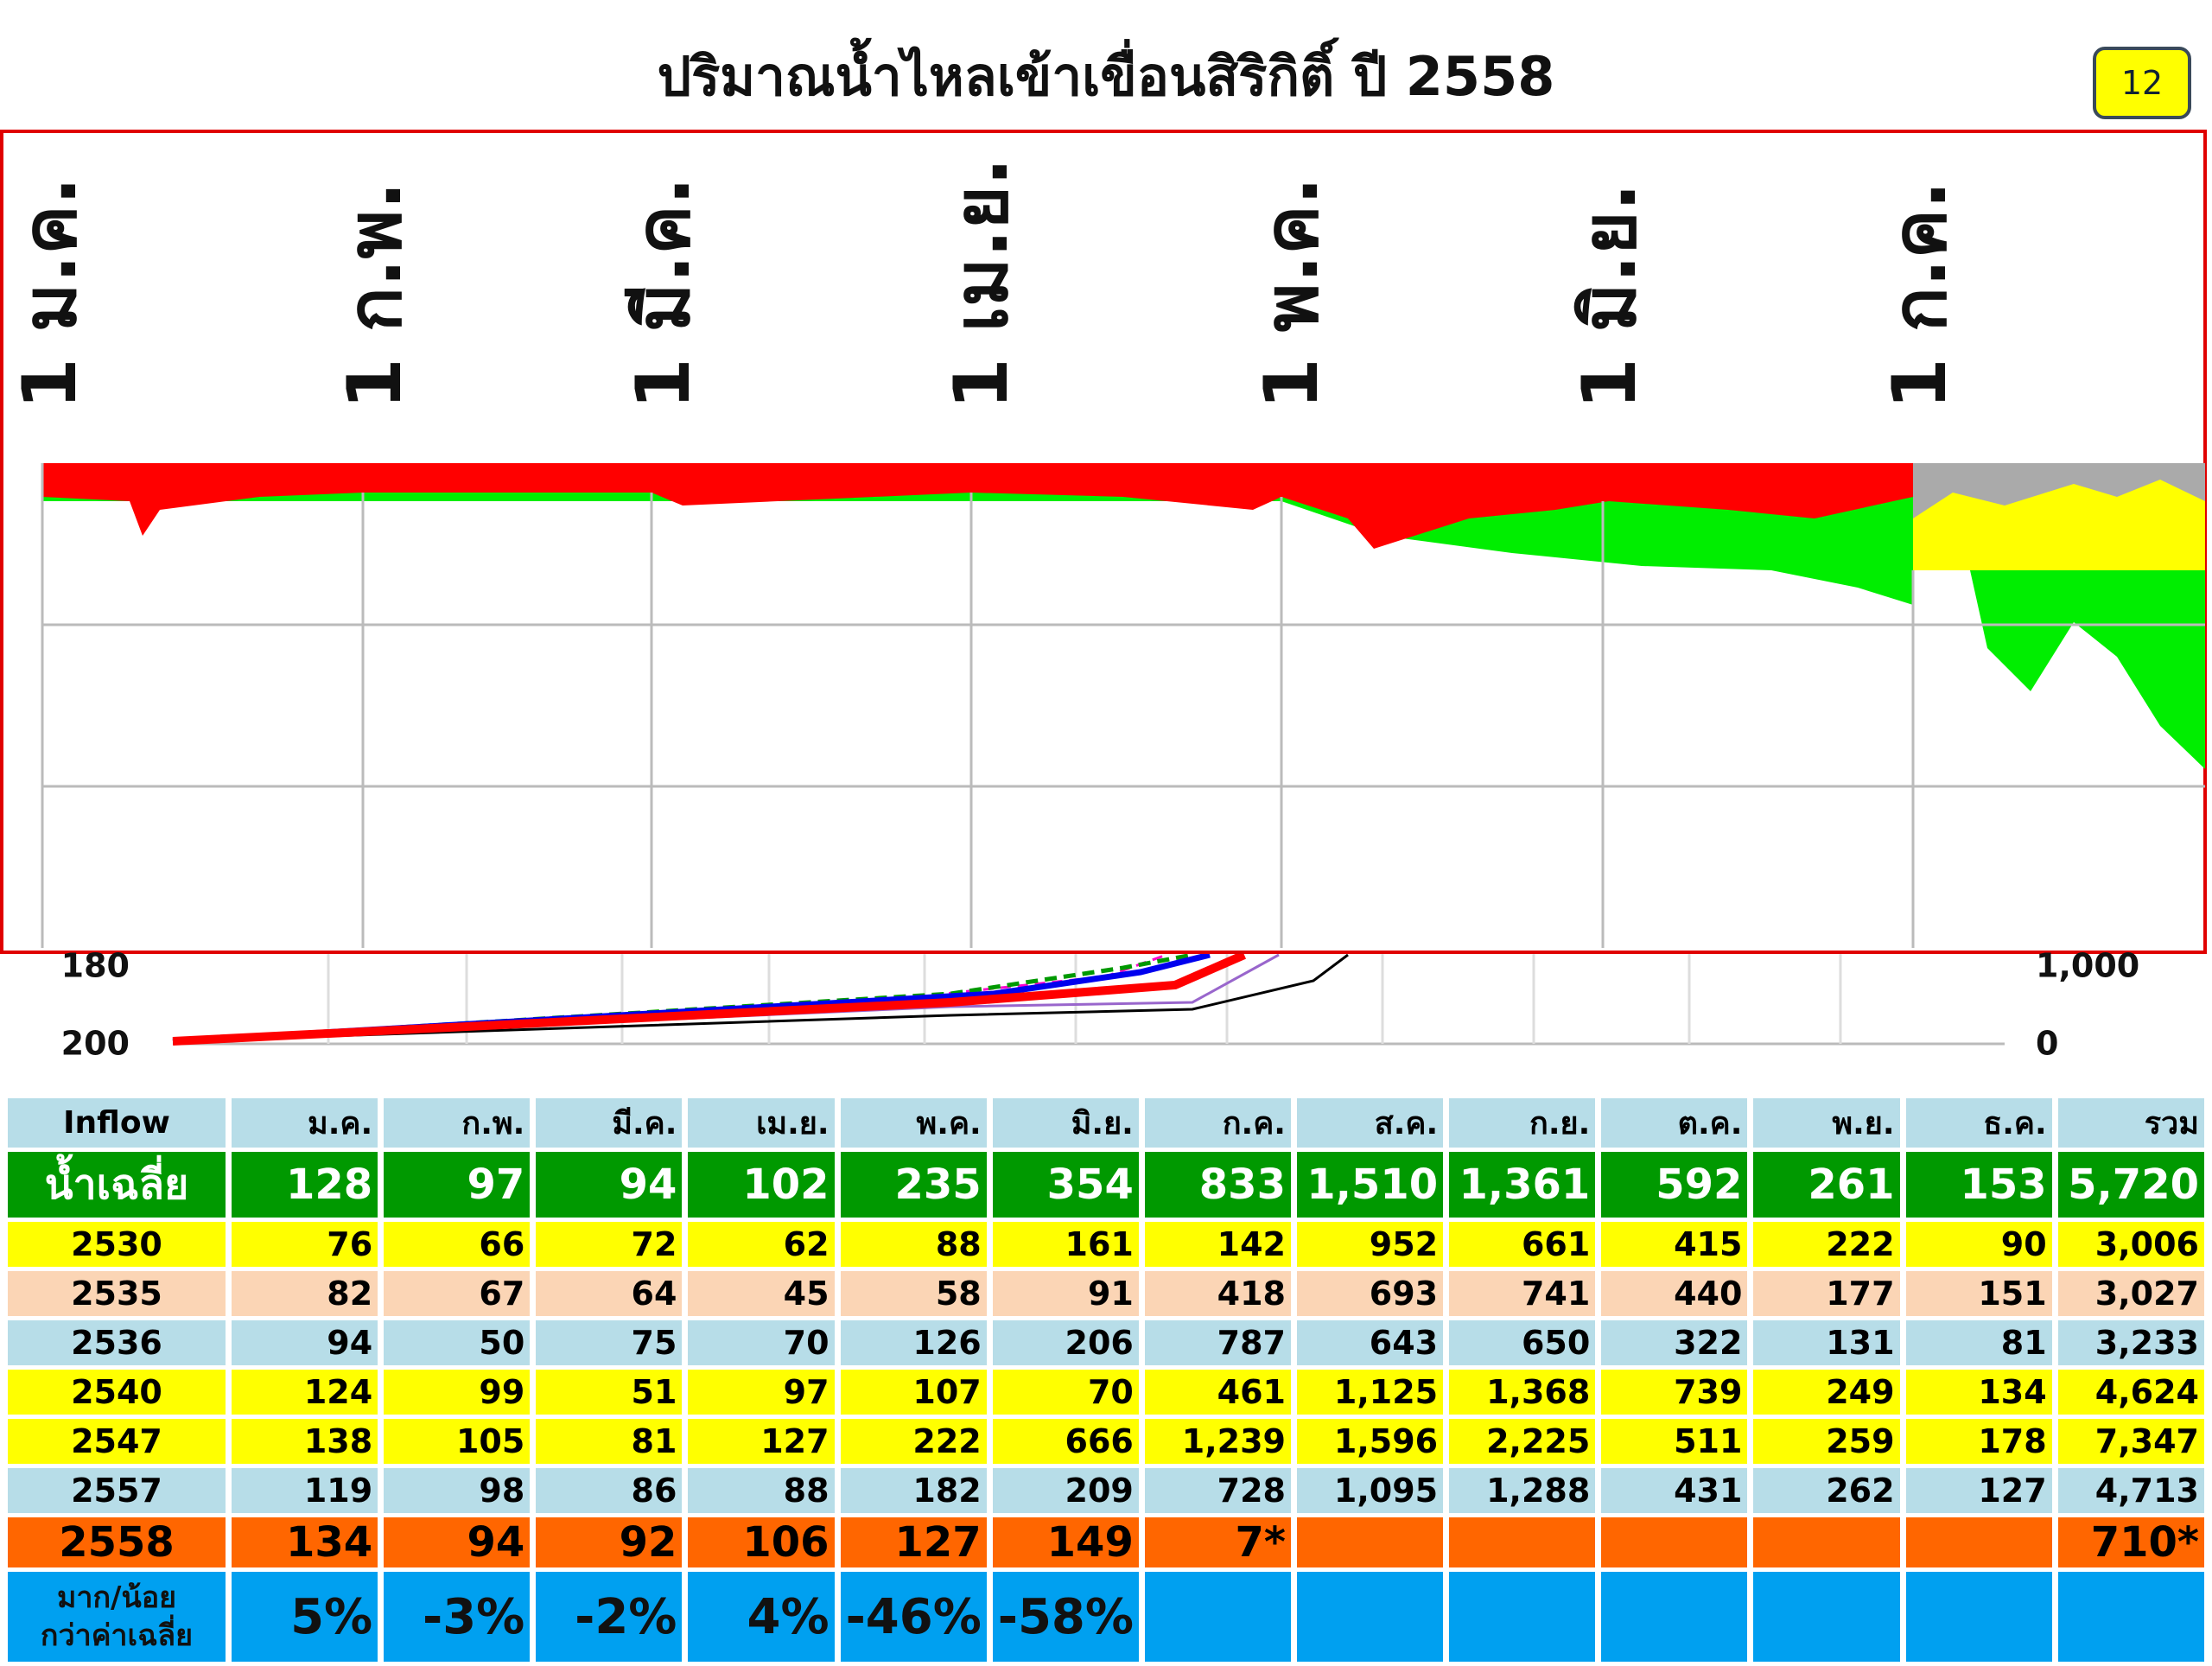  I want to click on title: ปริมาณน้ำไหลเข้าเขื่อนสิริกิติ์ ปี 2558, so click(1106, 77).